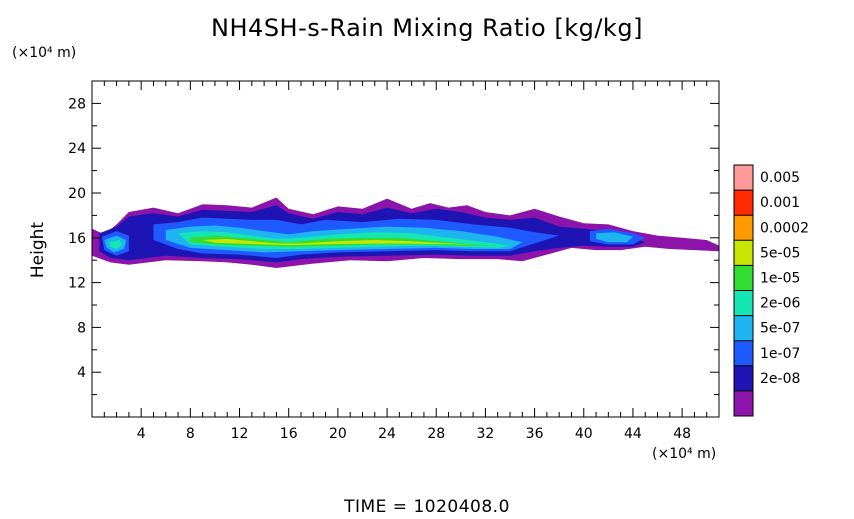  I want to click on x-tick-label: 36, so click(535, 434).